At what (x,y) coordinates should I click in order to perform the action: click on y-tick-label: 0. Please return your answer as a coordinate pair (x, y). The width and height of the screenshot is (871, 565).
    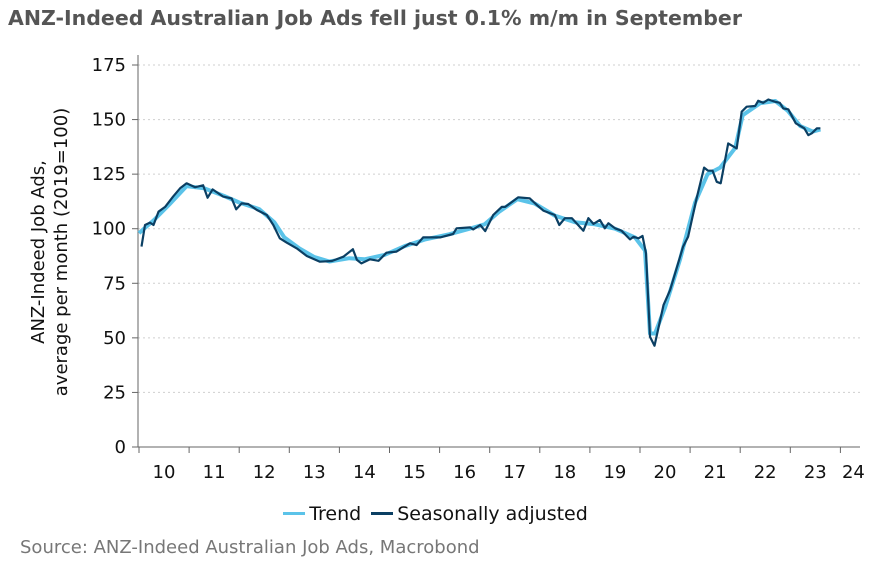
    Looking at the image, I should click on (120, 447).